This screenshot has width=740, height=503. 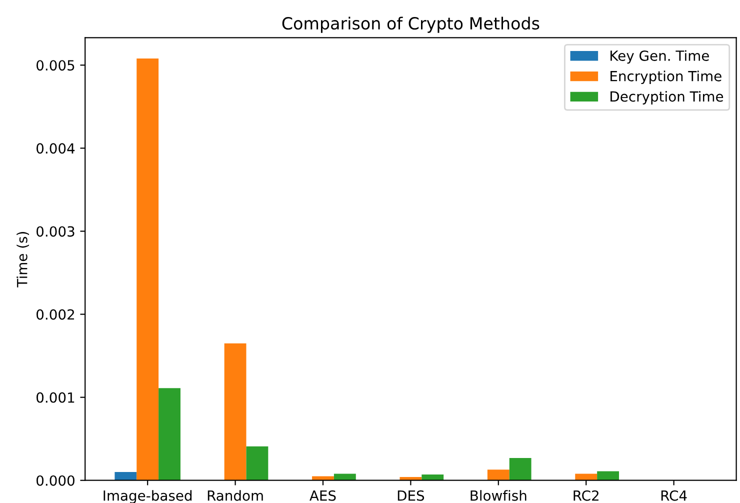 I want to click on y-tick-label: 0.001, so click(x=55, y=397).